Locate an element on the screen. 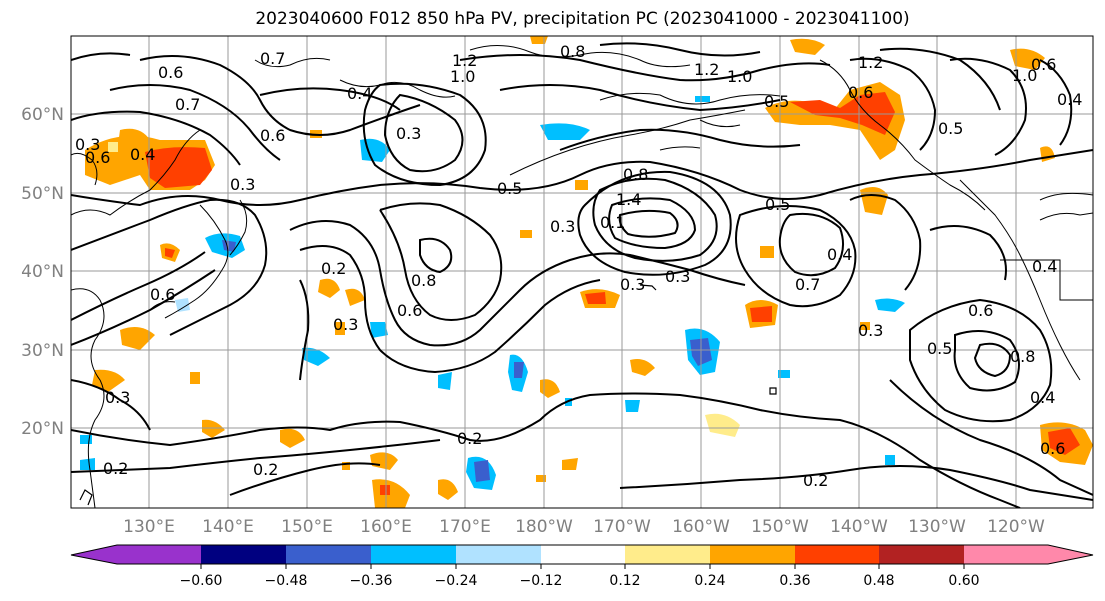 The height and width of the screenshot is (601, 1105). lon-label-140w: 140°W is located at coordinates (859, 527).